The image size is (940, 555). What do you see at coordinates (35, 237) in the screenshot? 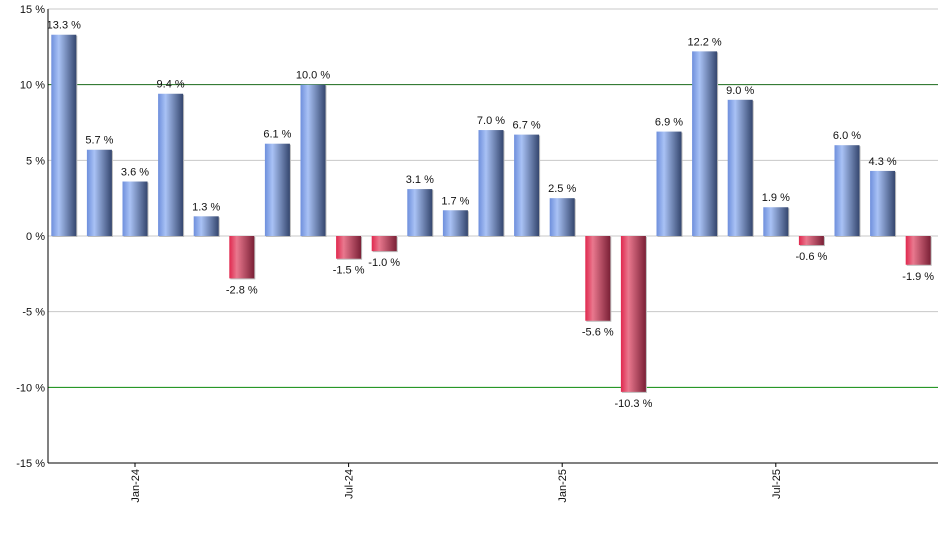
I see `y-tick-label: 0 %` at bounding box center [35, 237].